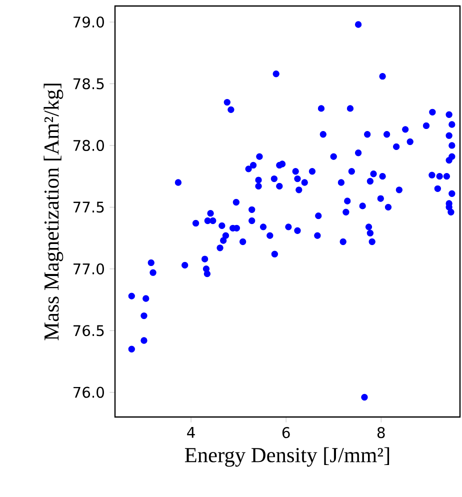 This screenshot has width=462, height=497. I want to click on y-tick-label: 77.5, so click(89, 207).